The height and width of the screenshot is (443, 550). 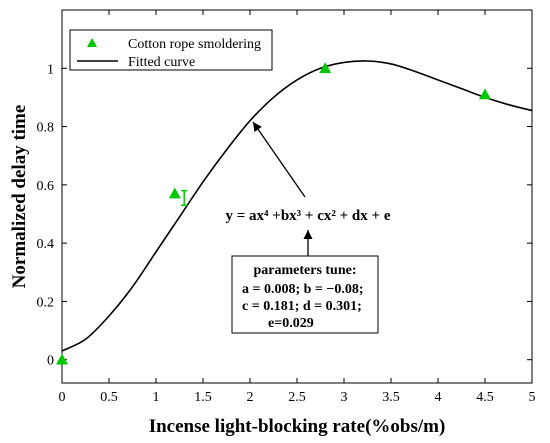 I want to click on params-arrow-head, so click(x=308, y=234).